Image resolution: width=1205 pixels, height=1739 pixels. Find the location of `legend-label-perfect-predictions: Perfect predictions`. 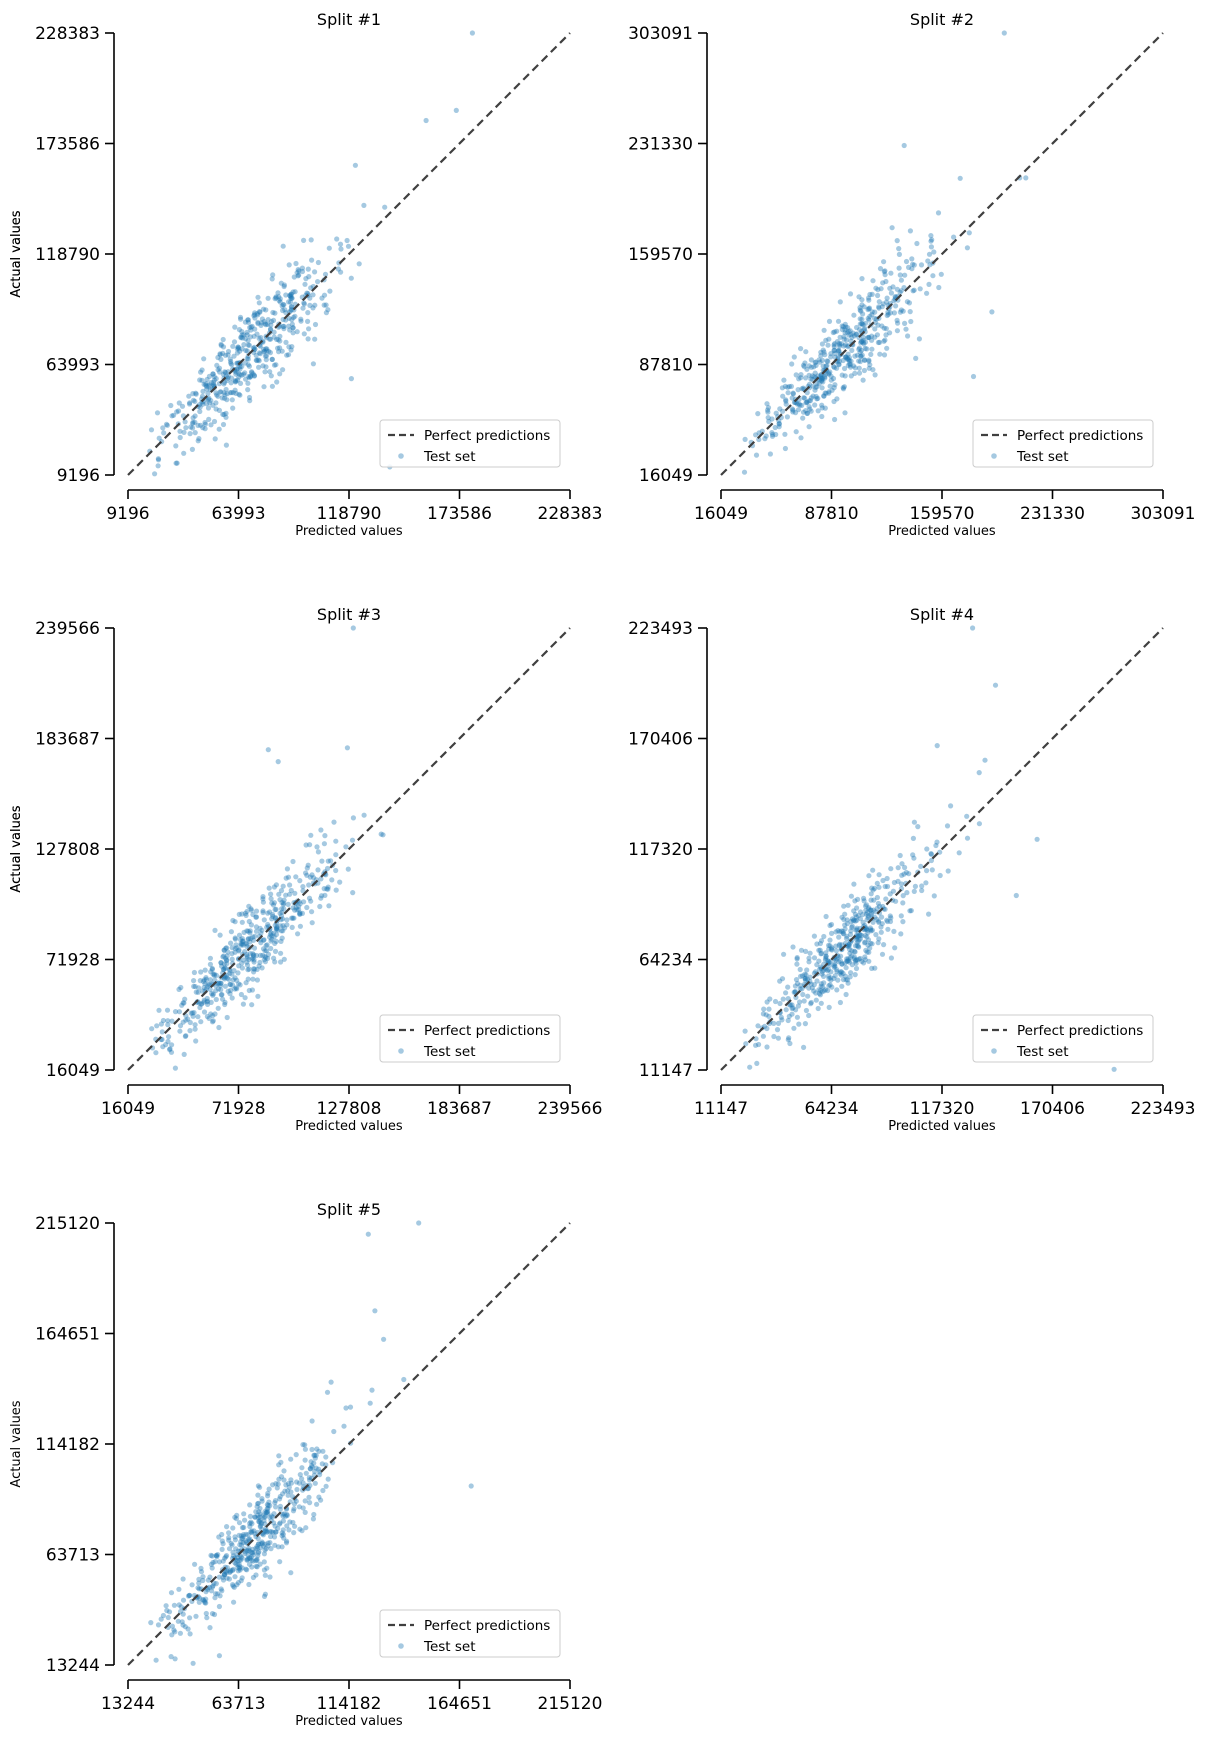

legend-label-perfect-predictions: Perfect predictions is located at coordinates (487, 1626).